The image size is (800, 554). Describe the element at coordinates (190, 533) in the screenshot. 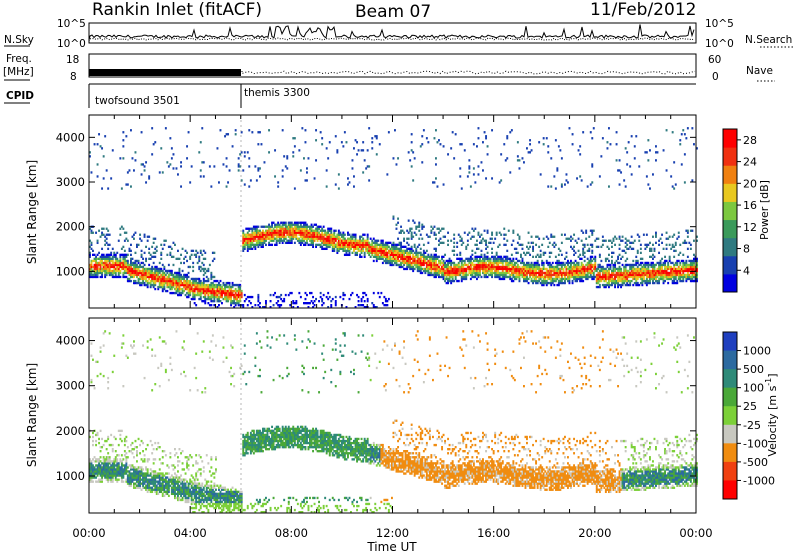

I see `xtick-label: 04:00` at that location.